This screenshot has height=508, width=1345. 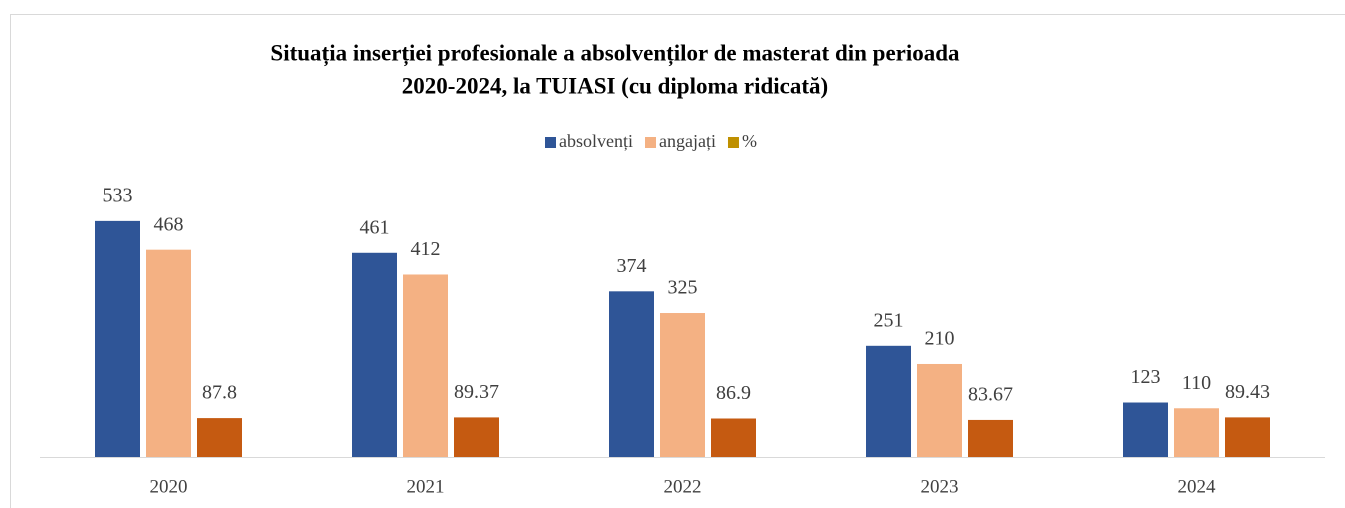 I want to click on data-label: 412, so click(x=426, y=249).